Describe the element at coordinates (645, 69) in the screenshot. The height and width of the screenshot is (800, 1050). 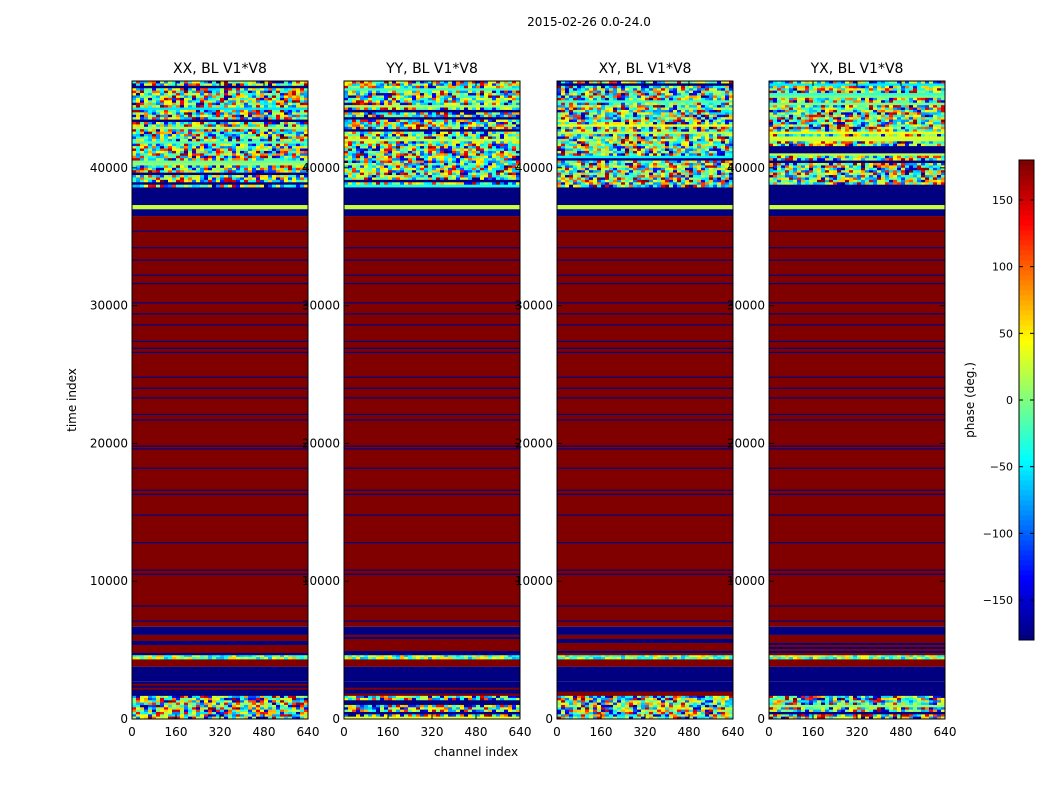
I see `panel-title: XY, BL V1*V8` at that location.